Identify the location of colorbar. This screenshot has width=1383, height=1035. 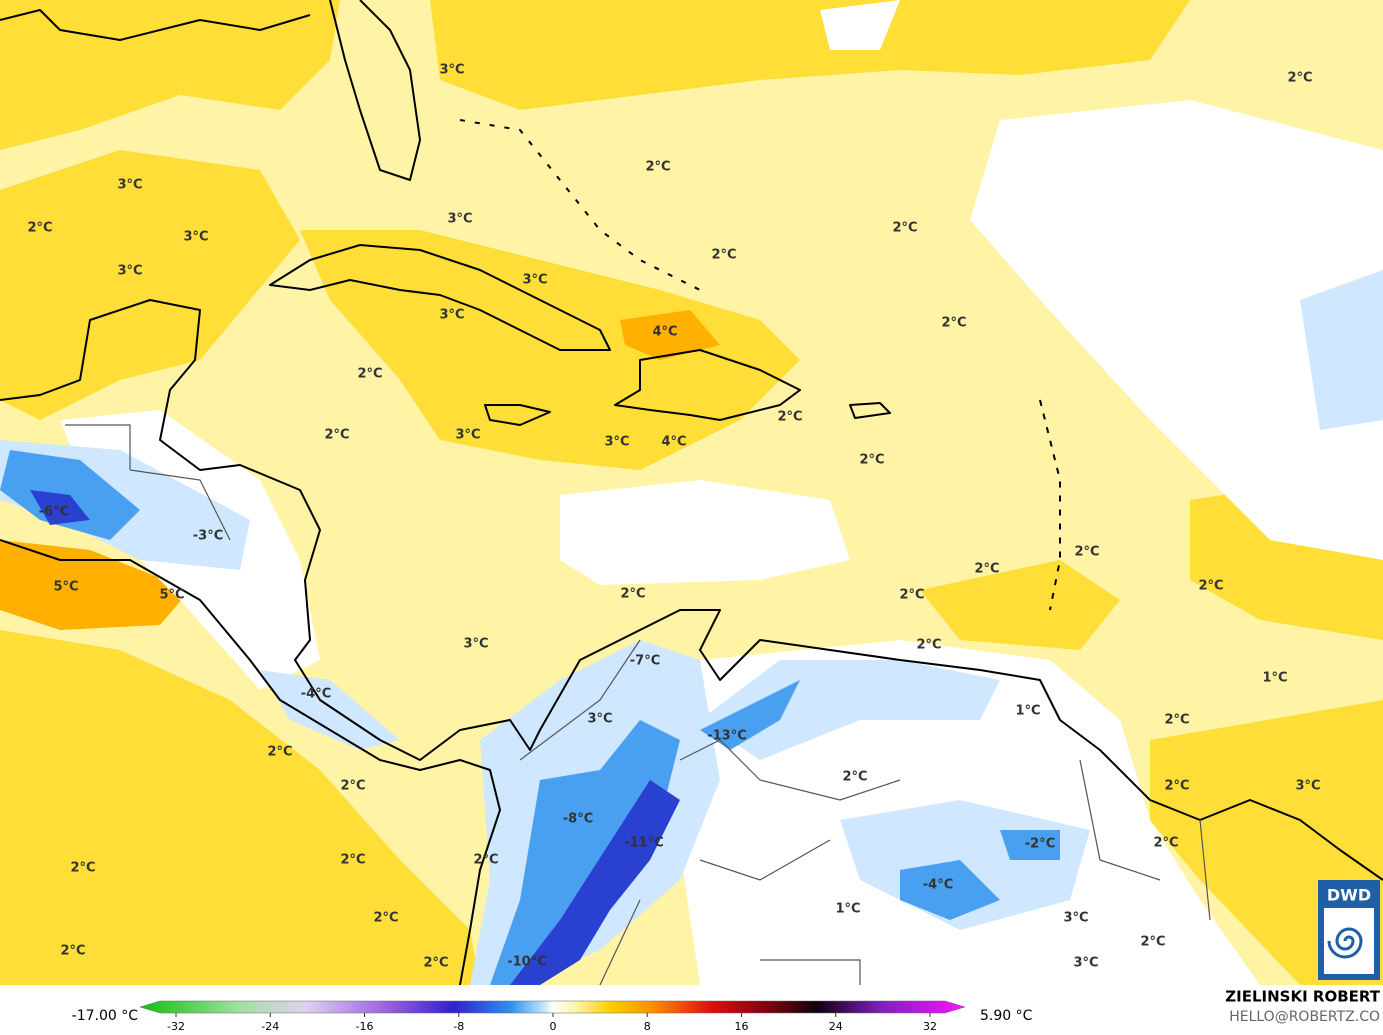
(552, 1007).